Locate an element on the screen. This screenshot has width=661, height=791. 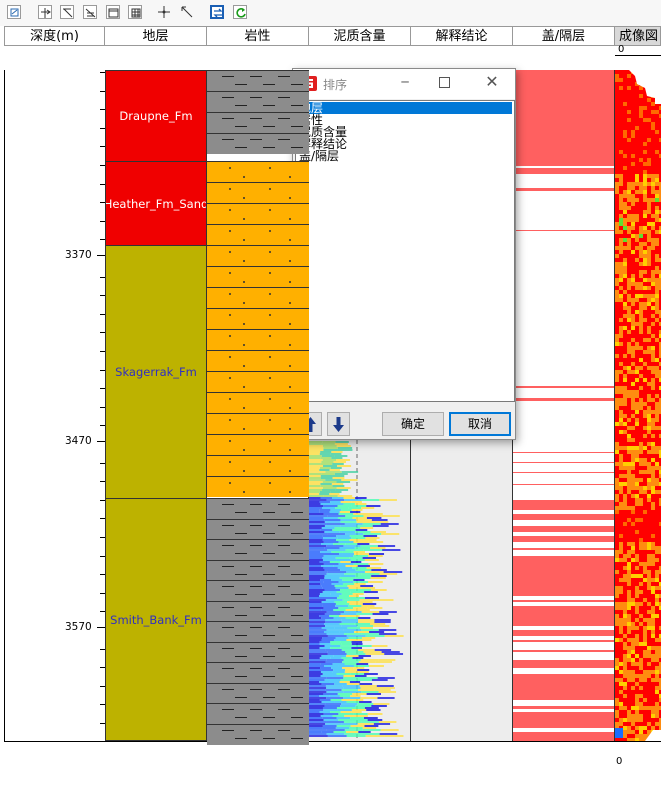
vertical-split-icon is located at coordinates (45, 12).